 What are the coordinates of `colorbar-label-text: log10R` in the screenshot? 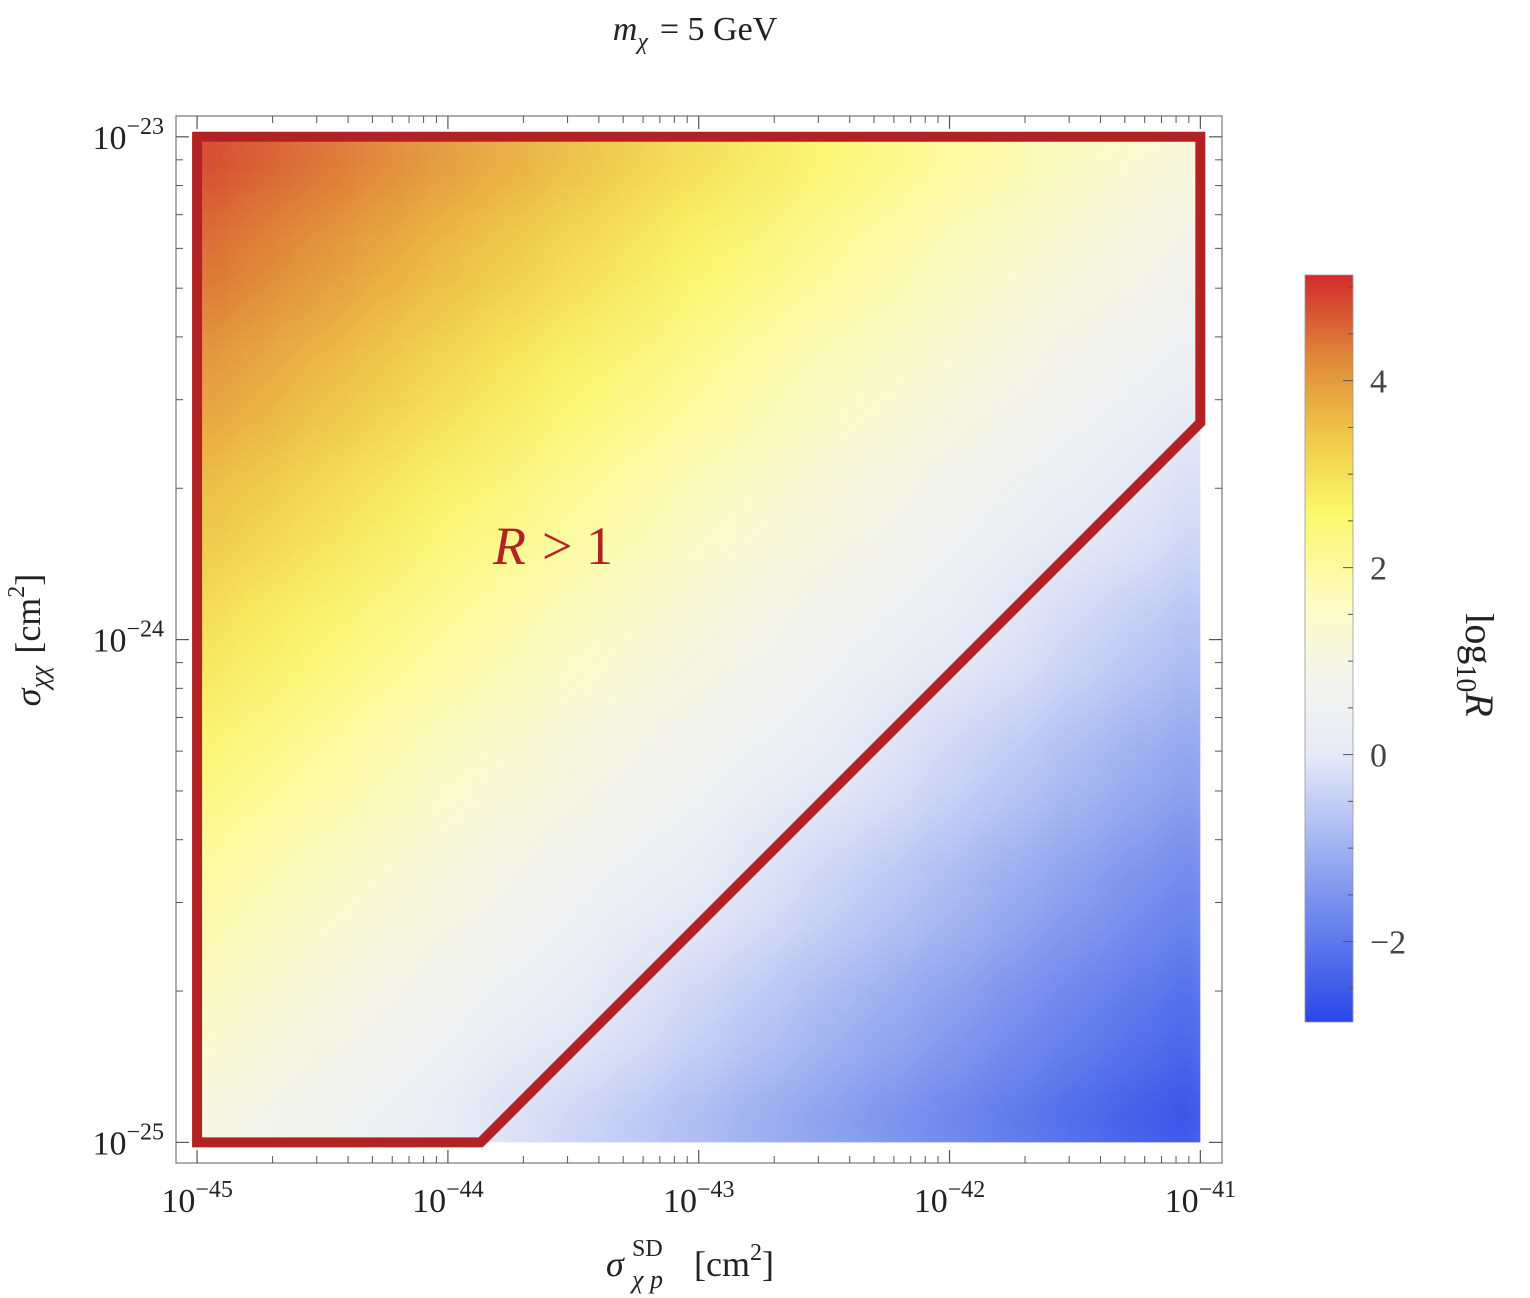 It's located at (1476, 665).